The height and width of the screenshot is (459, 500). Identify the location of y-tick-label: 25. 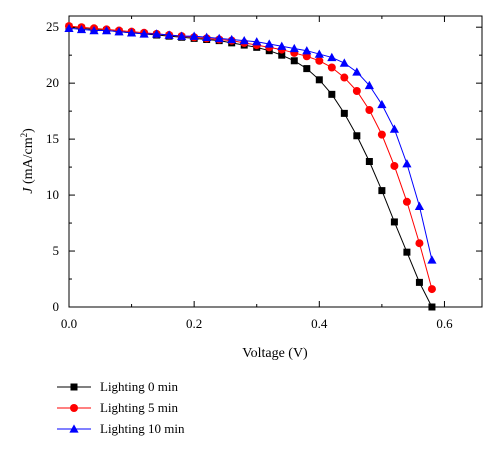
(52, 26).